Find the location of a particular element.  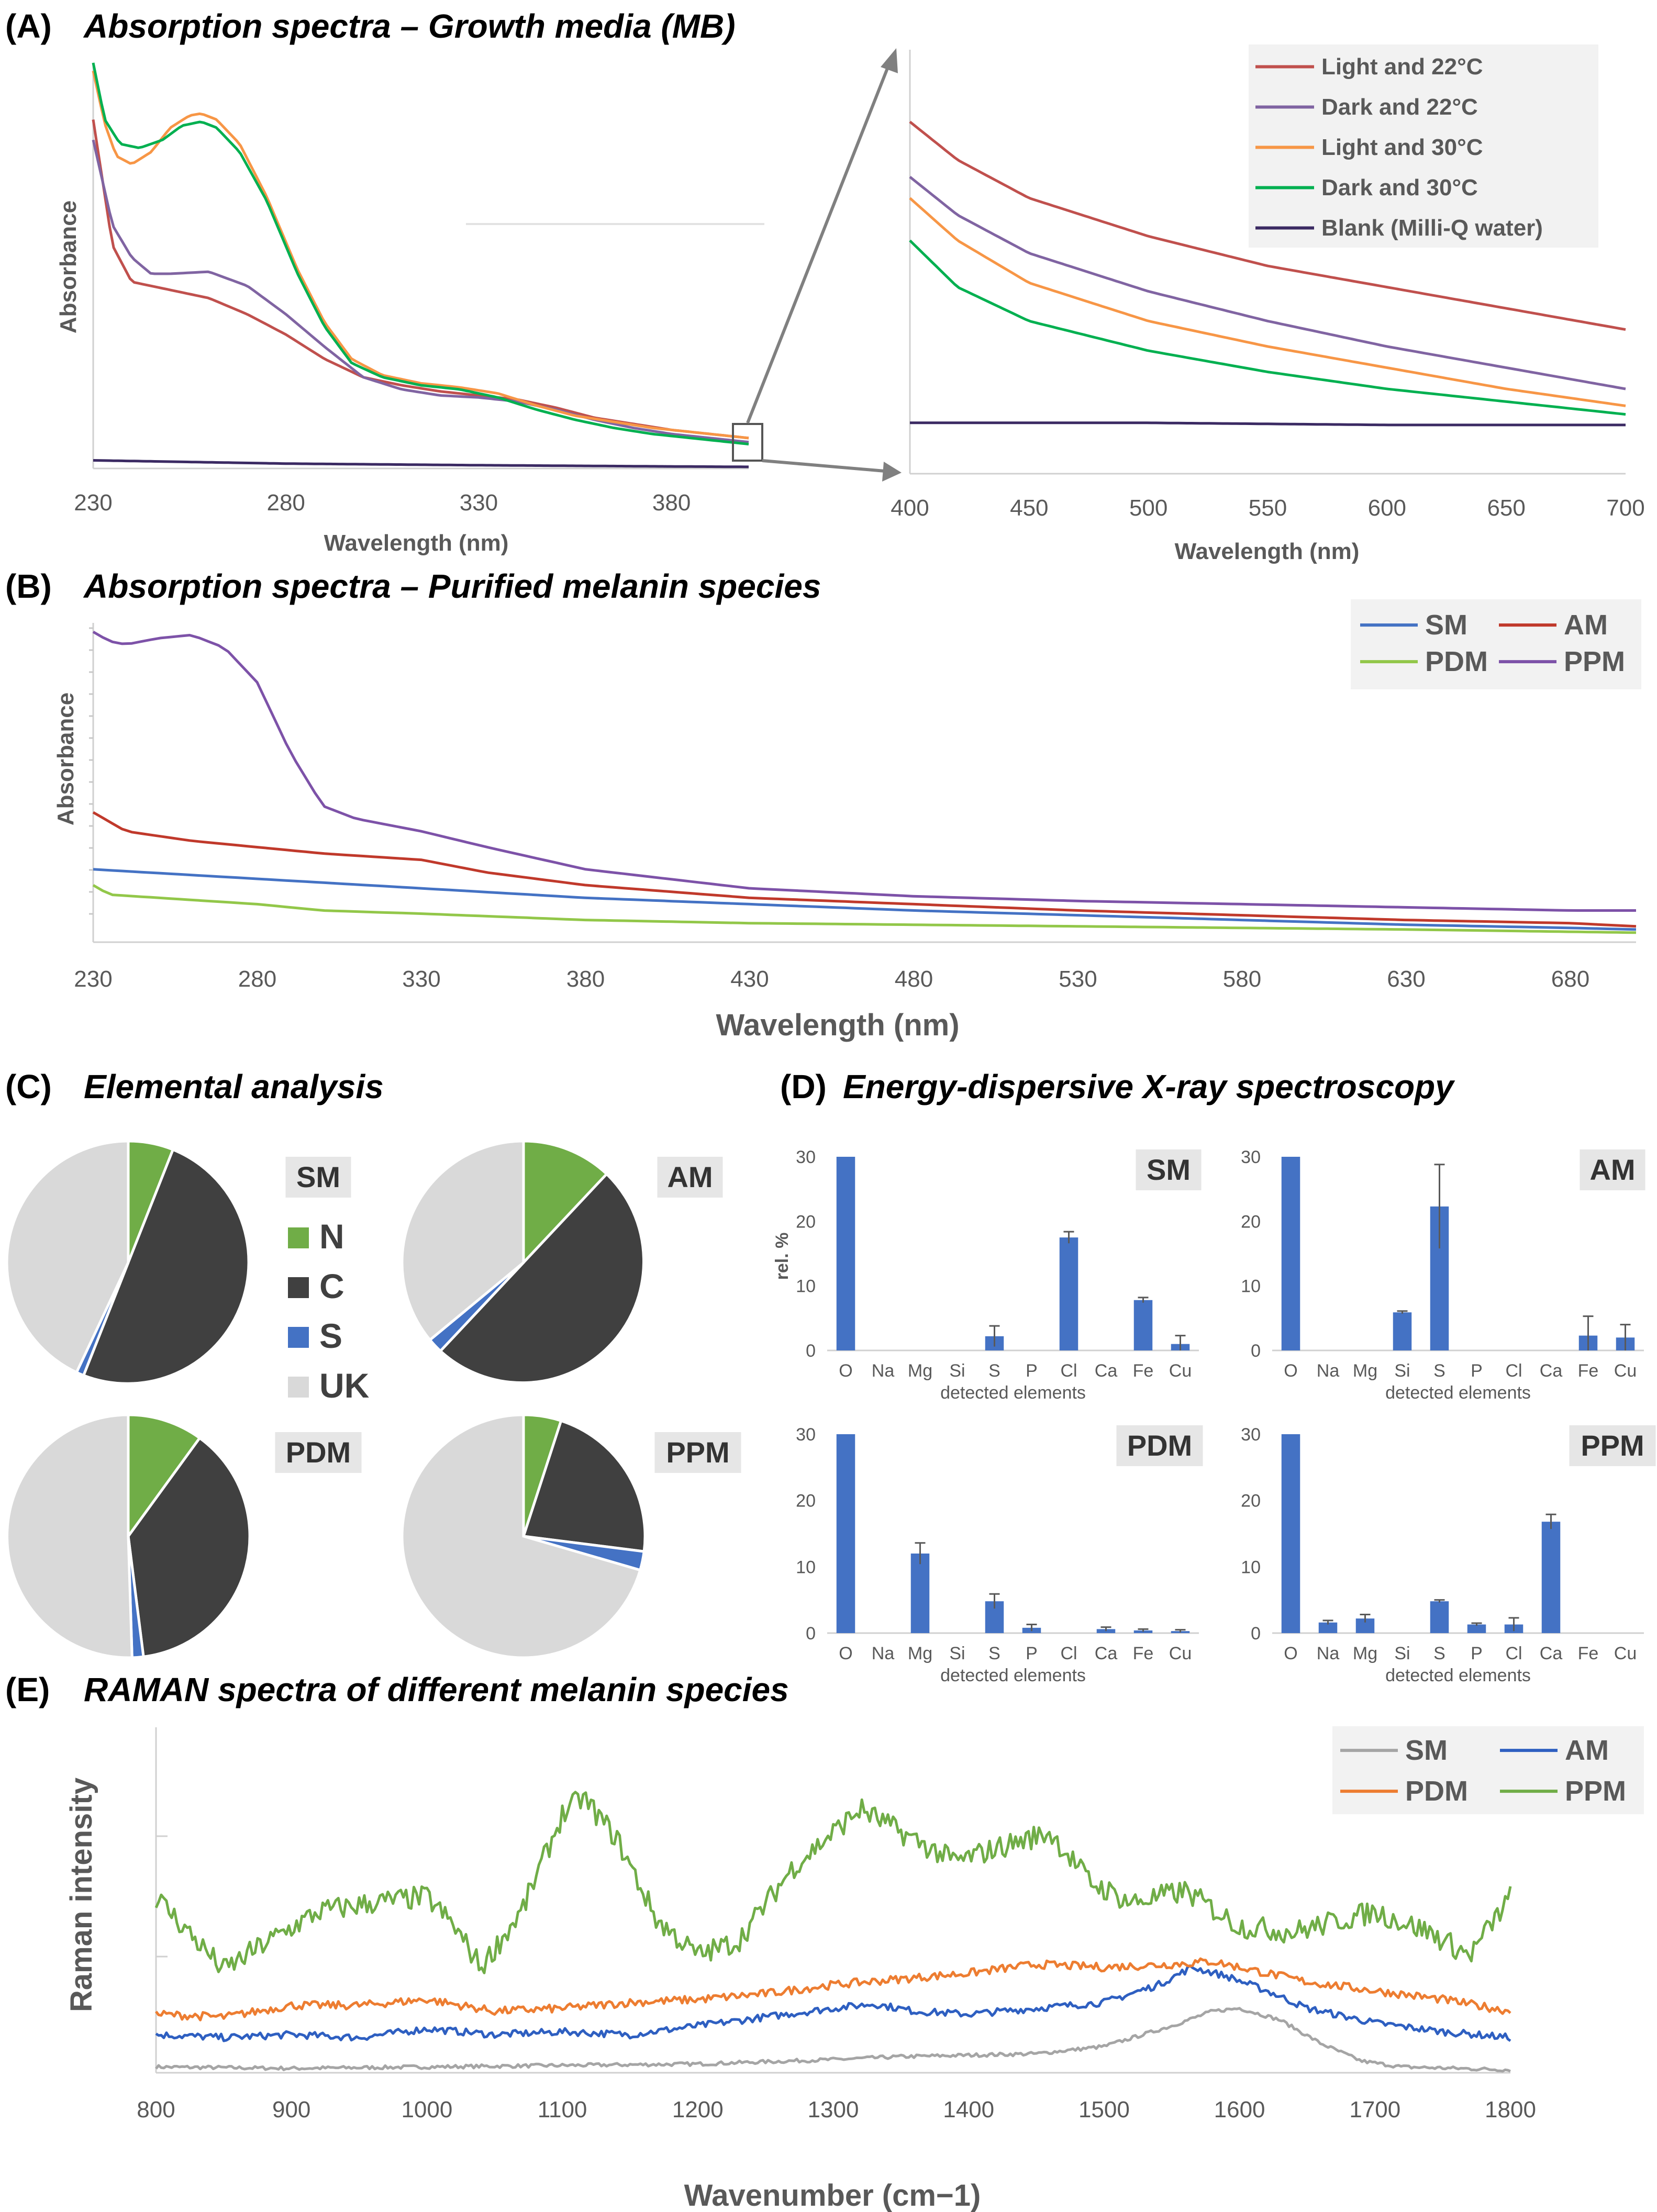

e-xtick: 1100 is located at coordinates (563, 2109).